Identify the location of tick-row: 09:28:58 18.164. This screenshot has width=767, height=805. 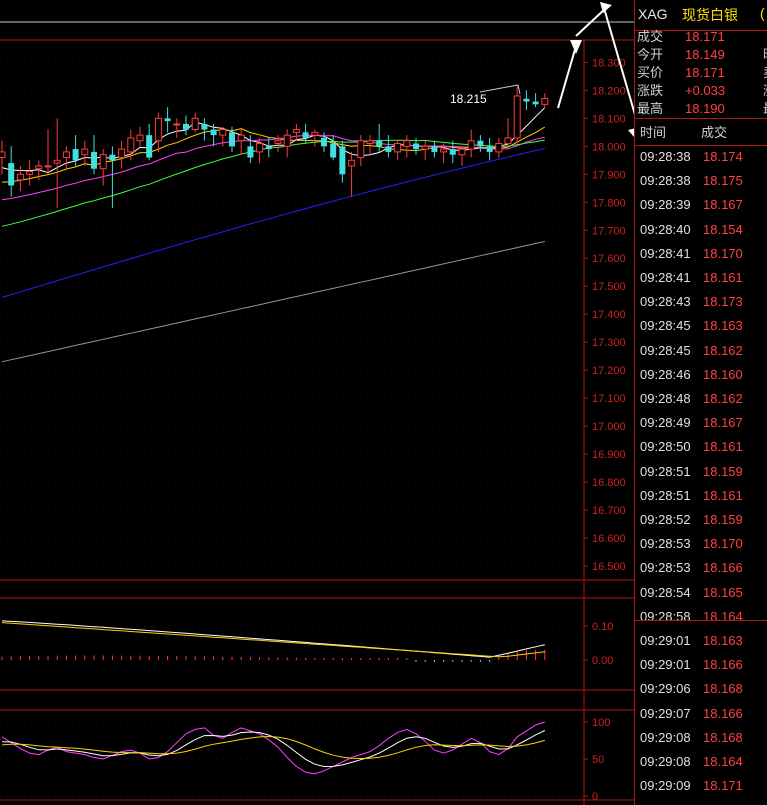
(701, 617).